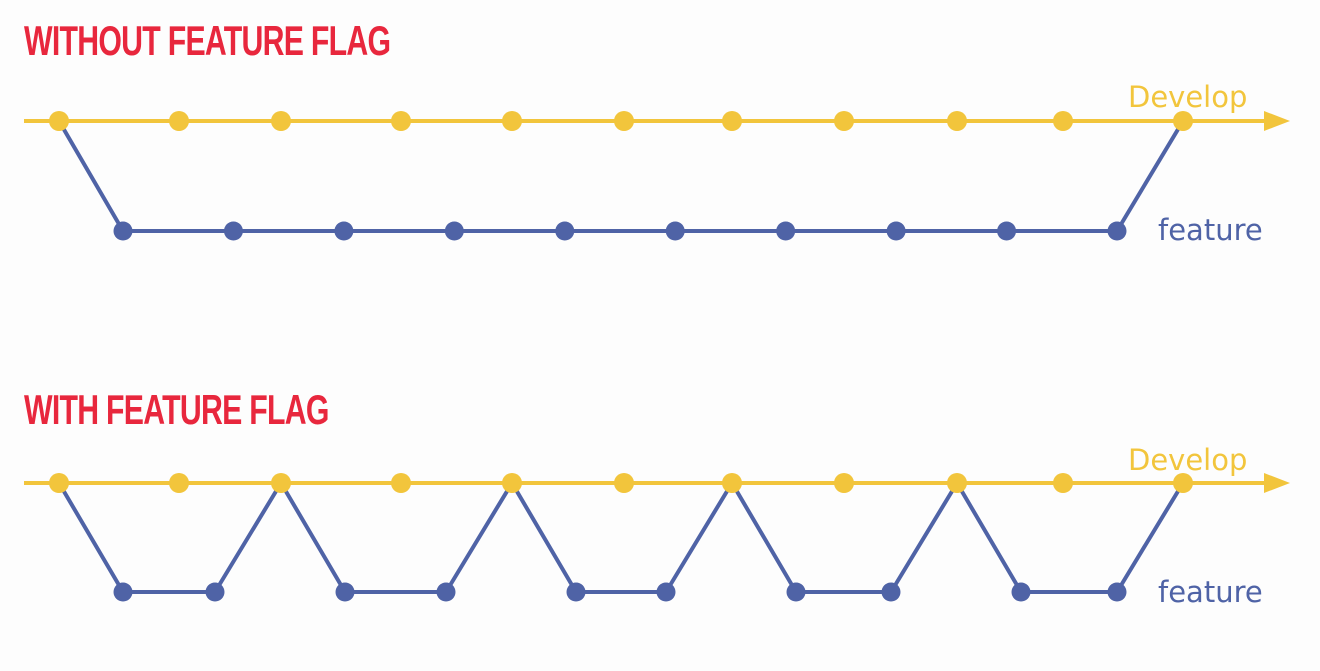 The image size is (1320, 671). What do you see at coordinates (176, 409) in the screenshot?
I see `section-title-with-flag: WITH FEATURE FLAG` at bounding box center [176, 409].